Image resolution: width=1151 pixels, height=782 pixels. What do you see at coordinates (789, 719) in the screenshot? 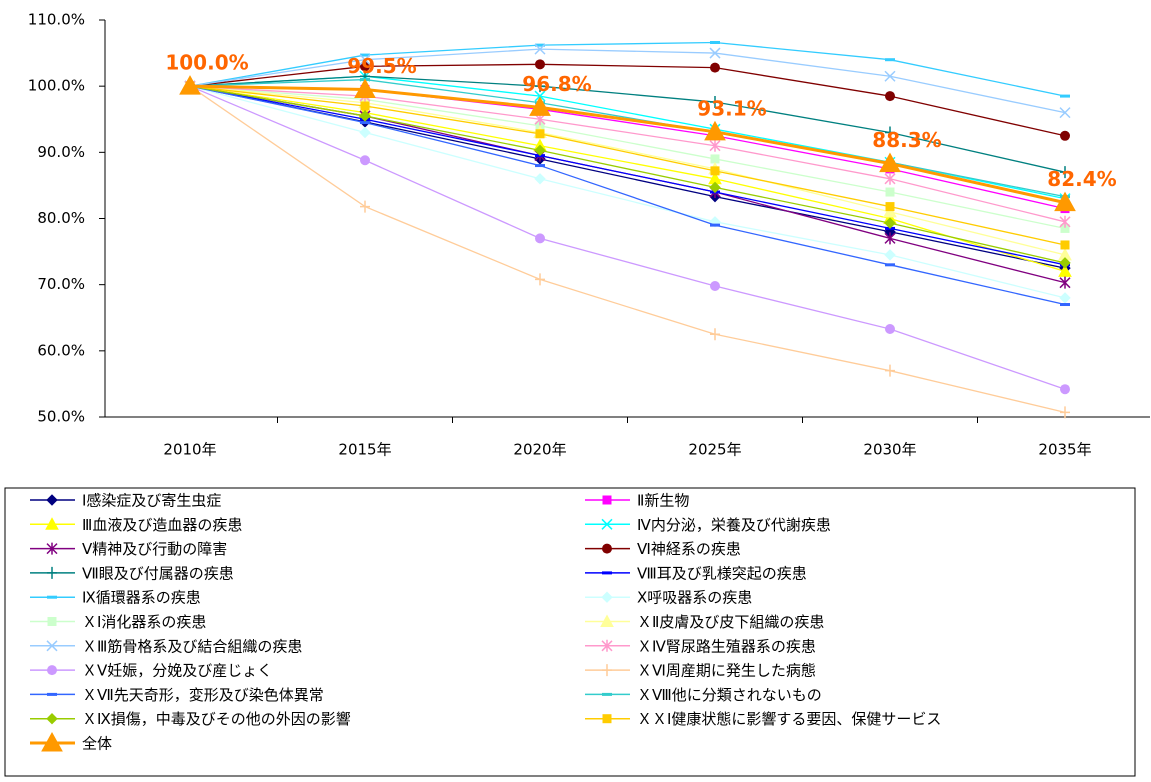
I see `legend-label: ＸＸⅠ健康状態に影響する要因、保健サービス` at bounding box center [789, 719].